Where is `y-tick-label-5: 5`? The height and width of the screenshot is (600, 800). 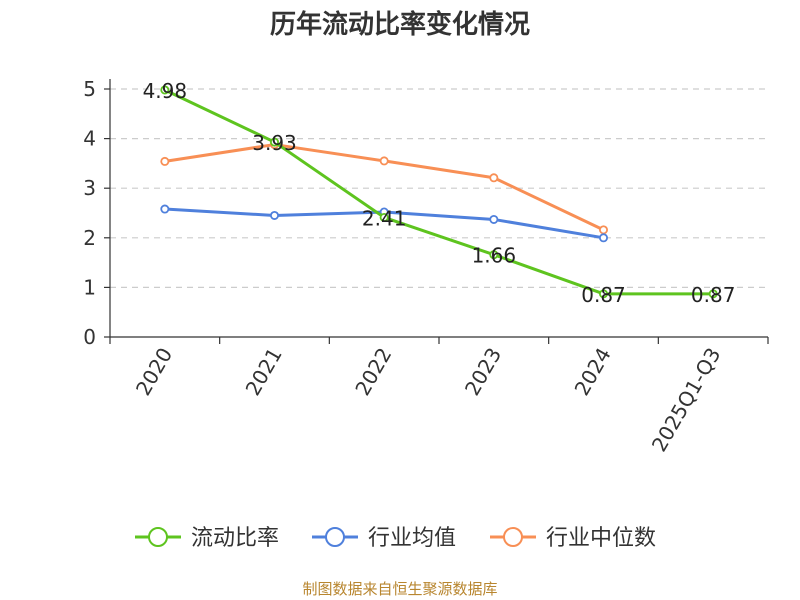 y-tick-label-5: 5 is located at coordinates (89, 89).